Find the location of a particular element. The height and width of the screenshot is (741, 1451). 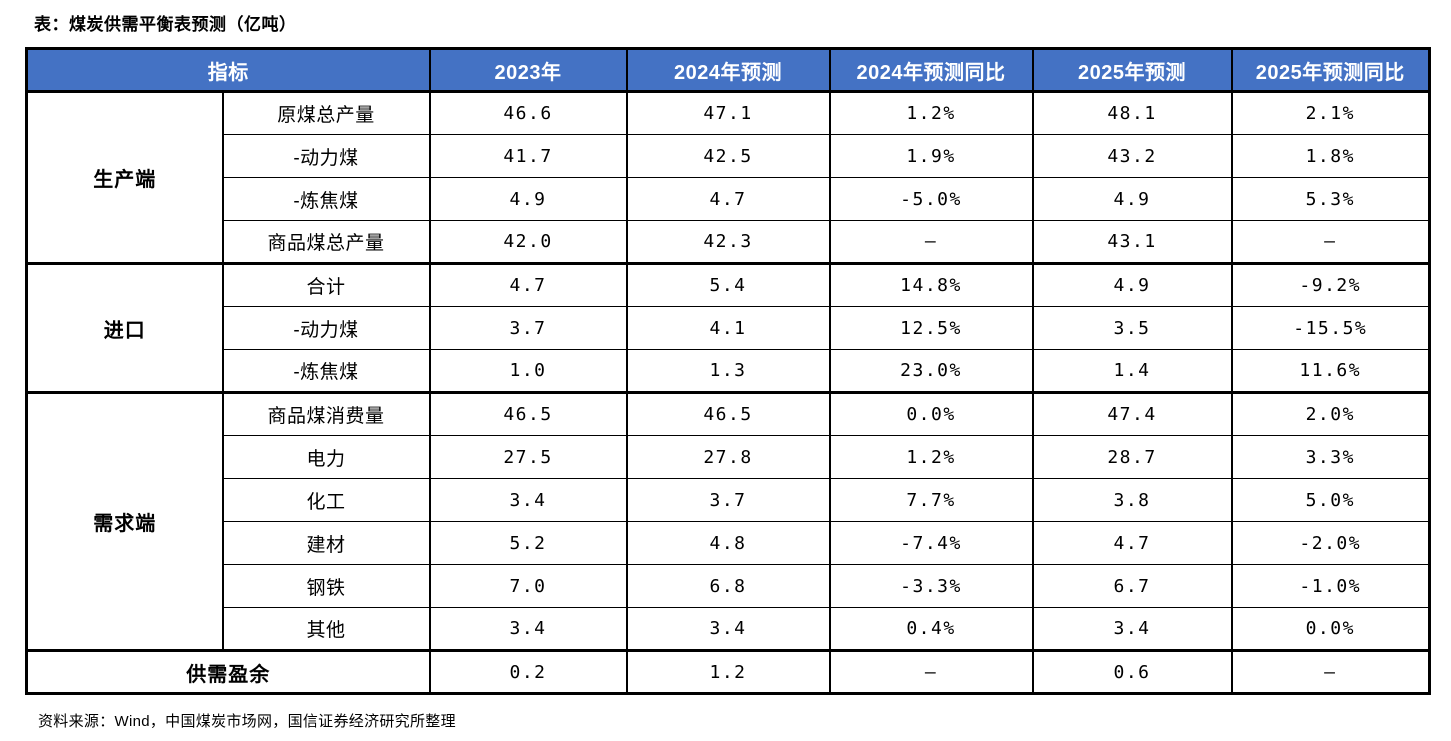

item-label: 原煤总产量 is located at coordinates (326, 112).